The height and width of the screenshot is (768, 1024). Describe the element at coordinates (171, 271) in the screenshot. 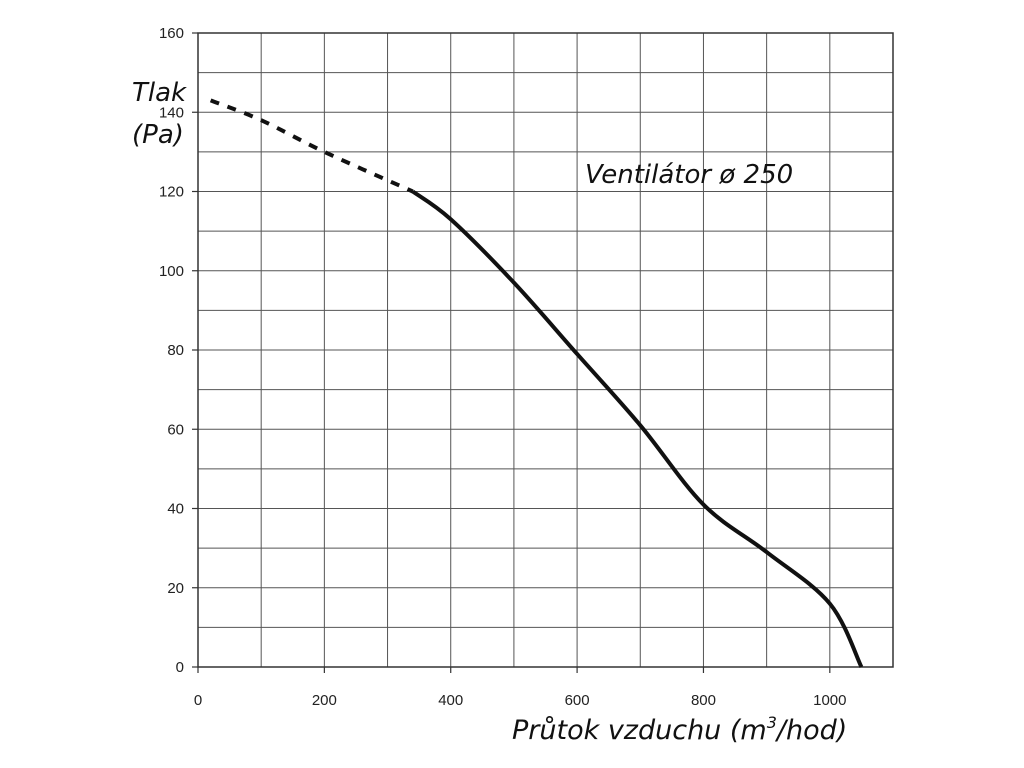

I see `y-tick-label: 100` at that location.